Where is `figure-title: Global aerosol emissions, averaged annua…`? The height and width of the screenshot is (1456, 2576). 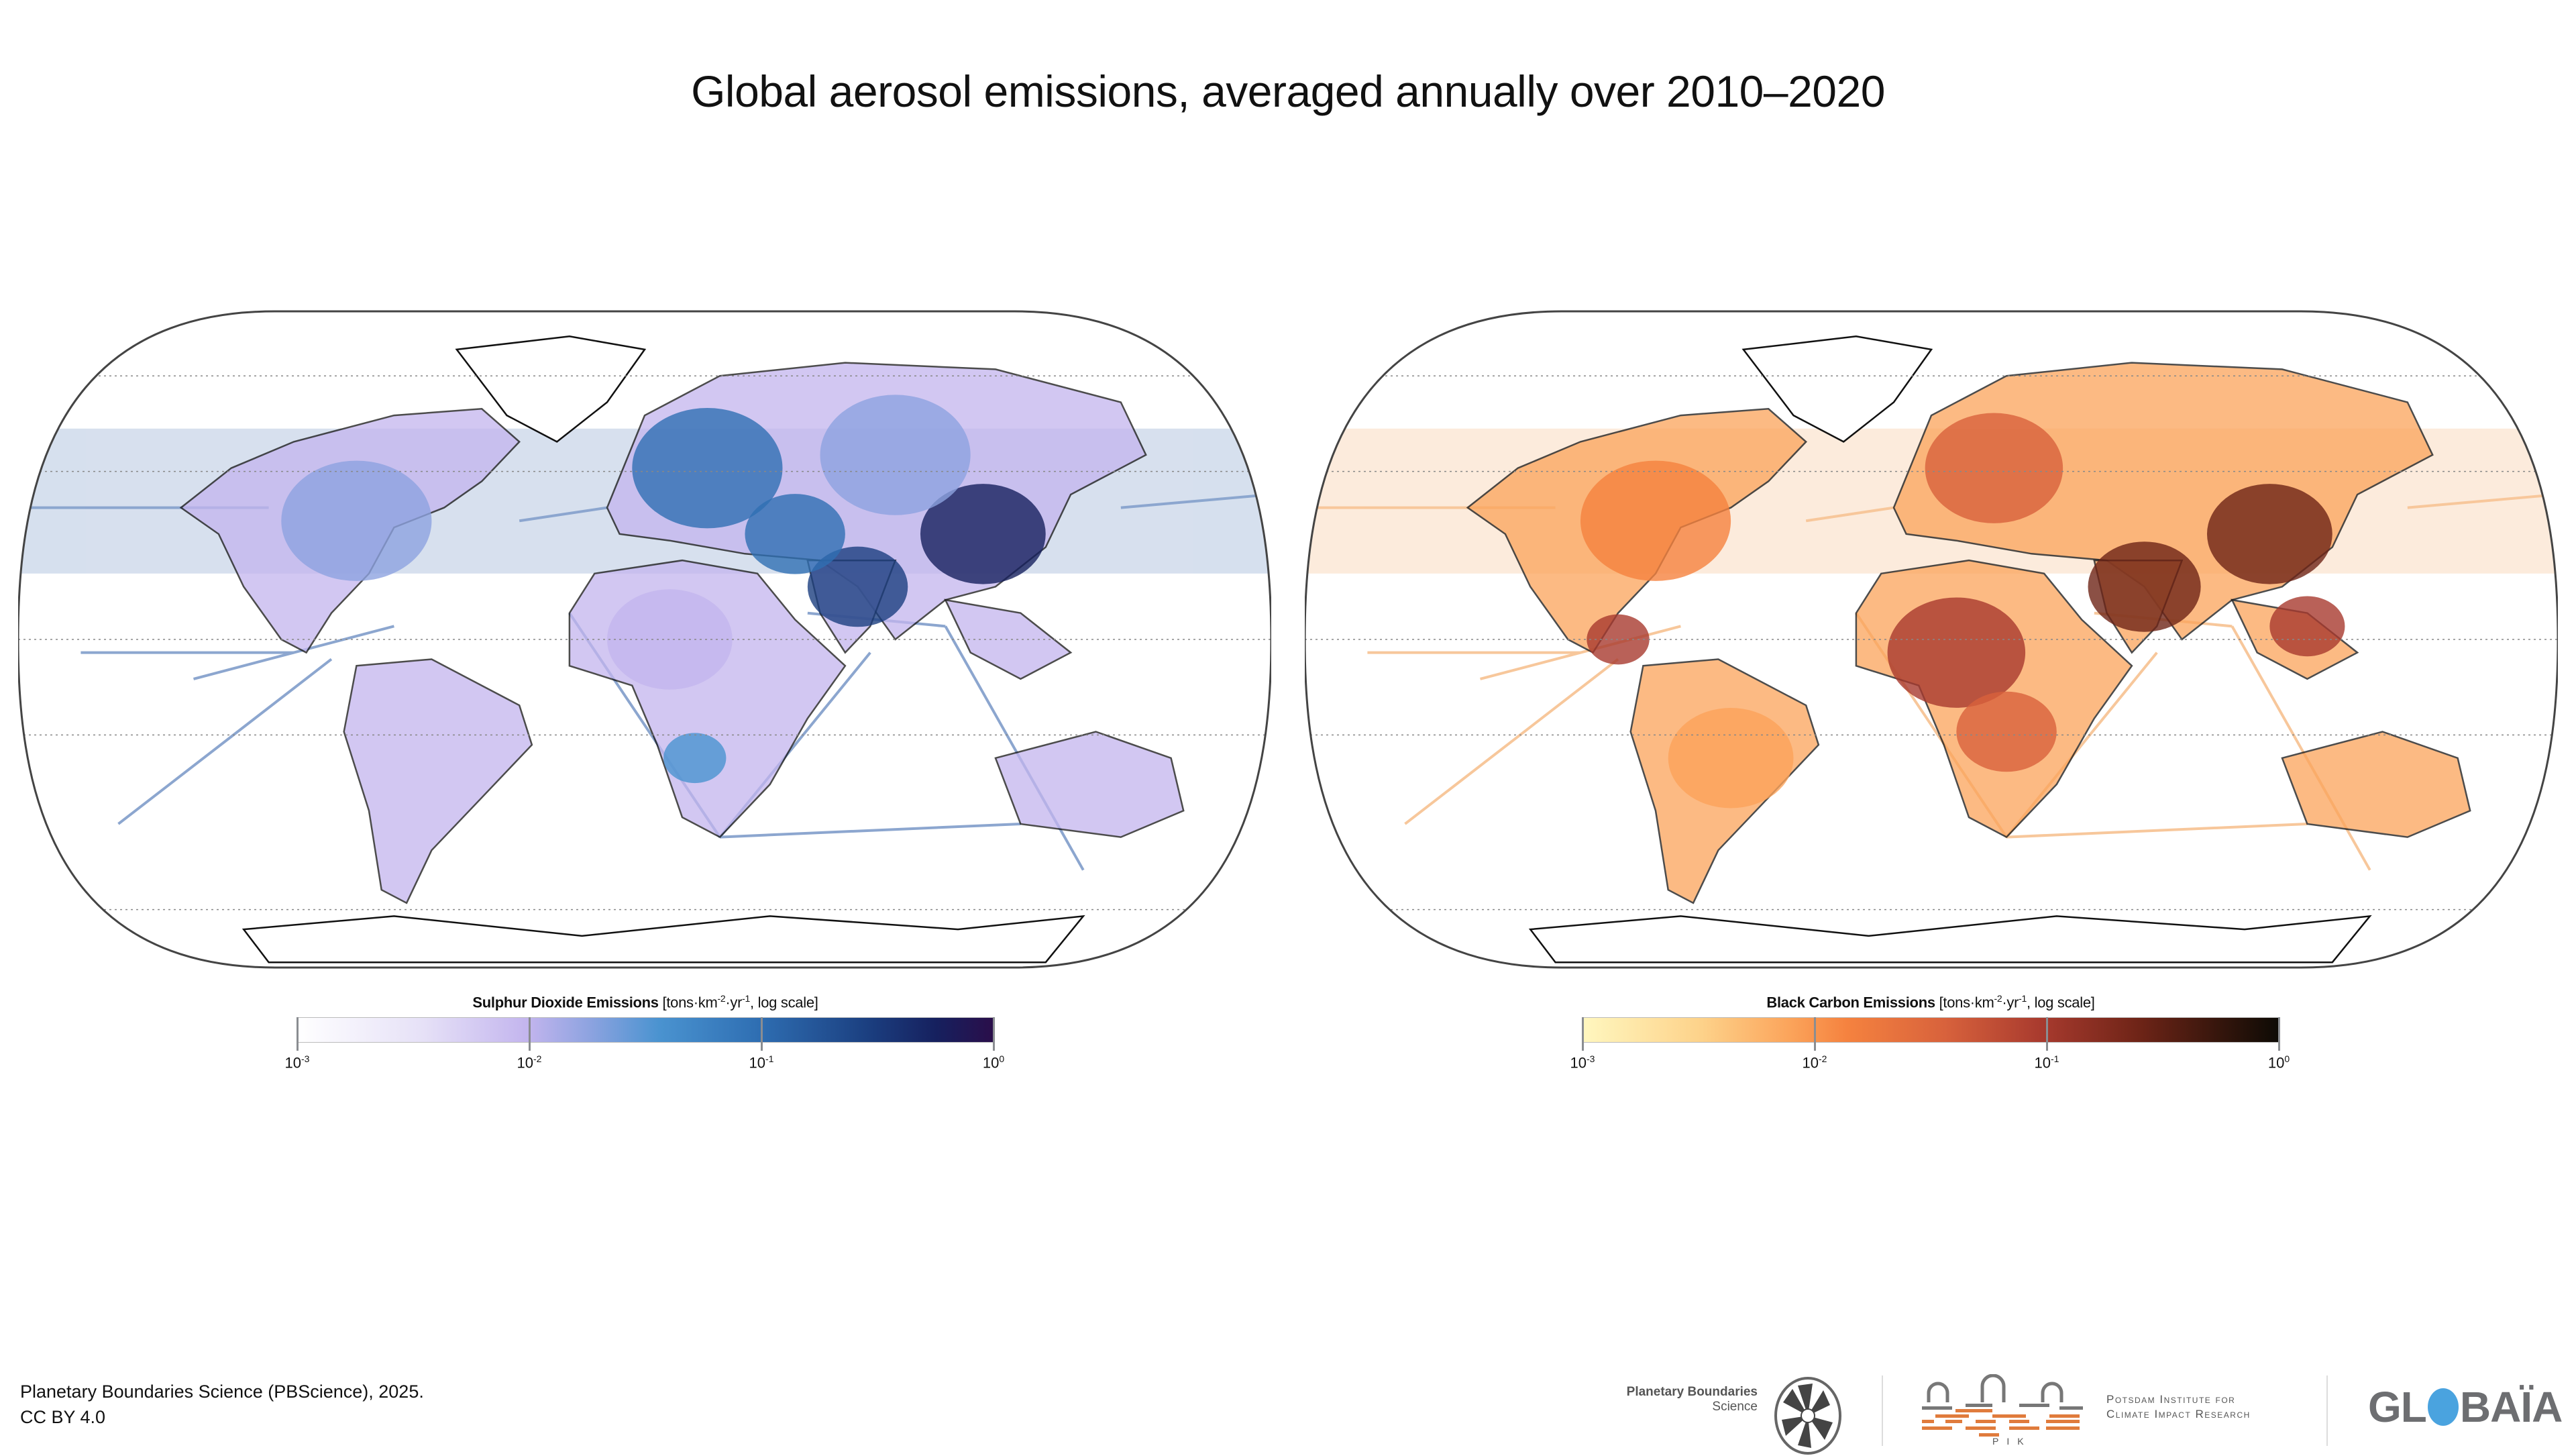 figure-title: Global aerosol emissions, averaged annua… is located at coordinates (1288, 91).